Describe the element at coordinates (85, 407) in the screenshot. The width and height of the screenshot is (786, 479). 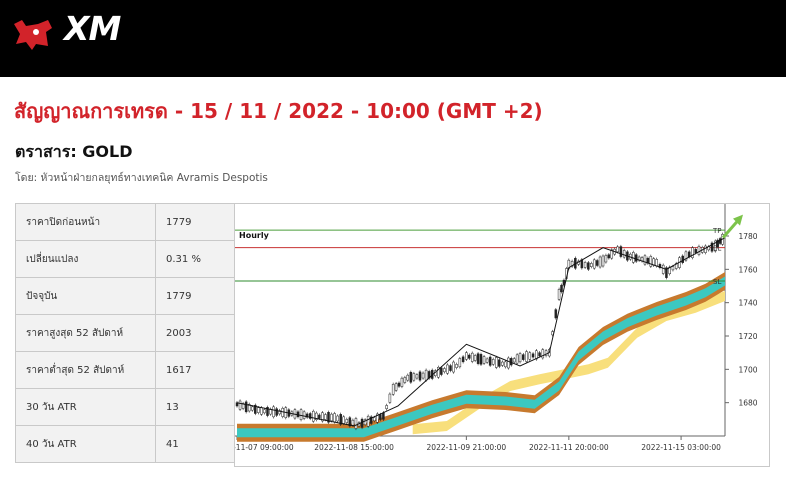
I see `stats-label: 30 วัน ATR` at that location.